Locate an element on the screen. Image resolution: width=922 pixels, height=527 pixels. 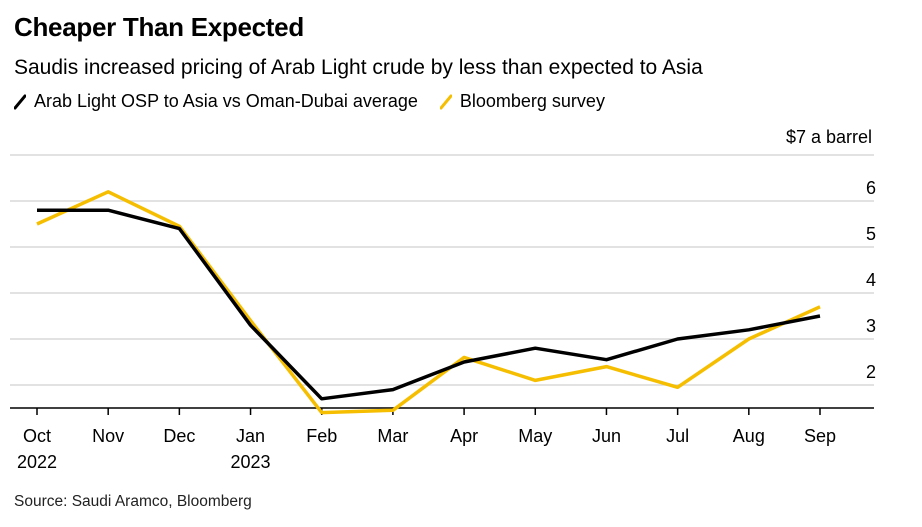
y-tick-label: 2 is located at coordinates (871, 372).